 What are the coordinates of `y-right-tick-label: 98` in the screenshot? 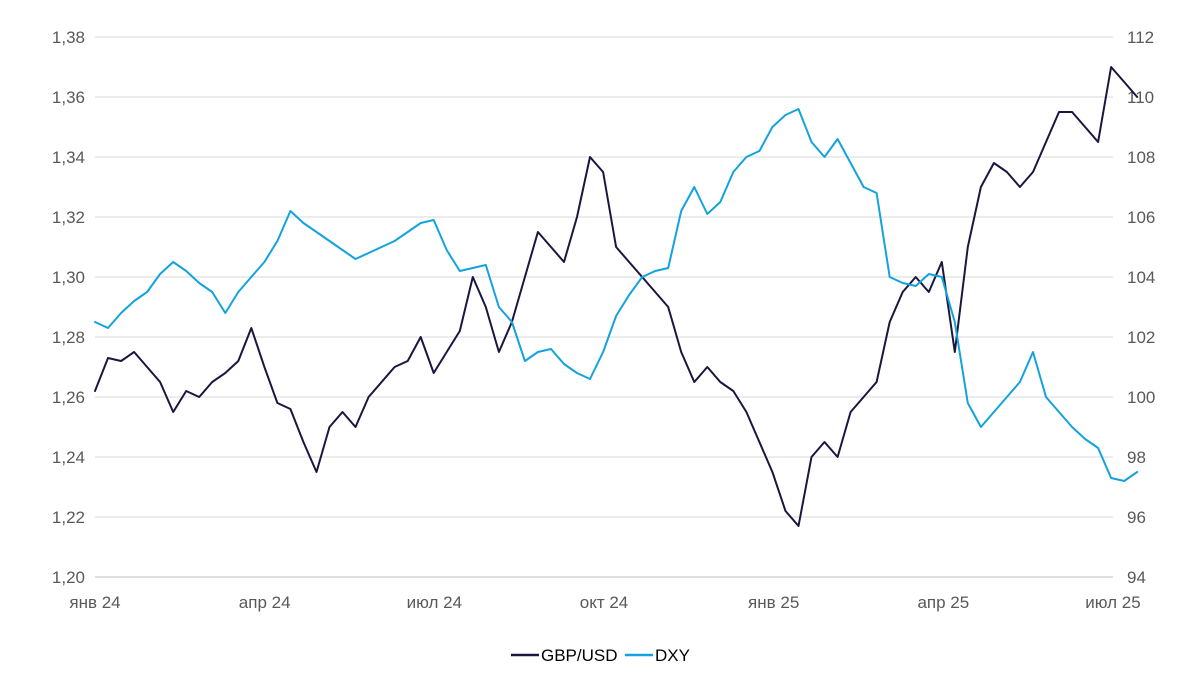 It's located at (1136, 457).